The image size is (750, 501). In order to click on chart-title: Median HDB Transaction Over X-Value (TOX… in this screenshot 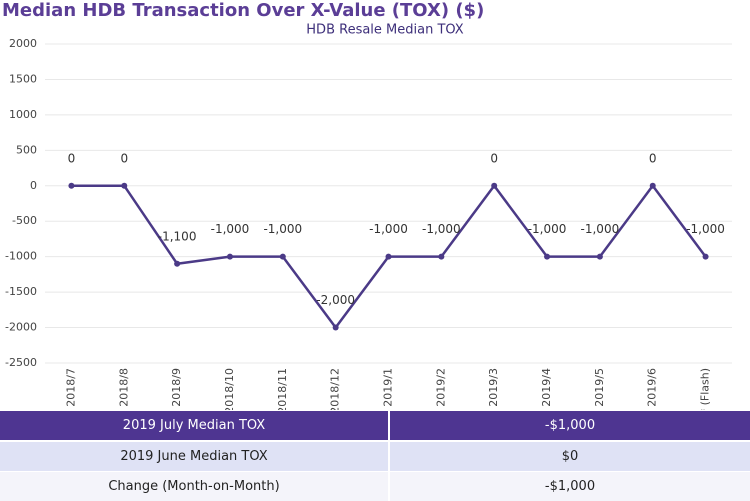, I will do `click(243, 10)`.